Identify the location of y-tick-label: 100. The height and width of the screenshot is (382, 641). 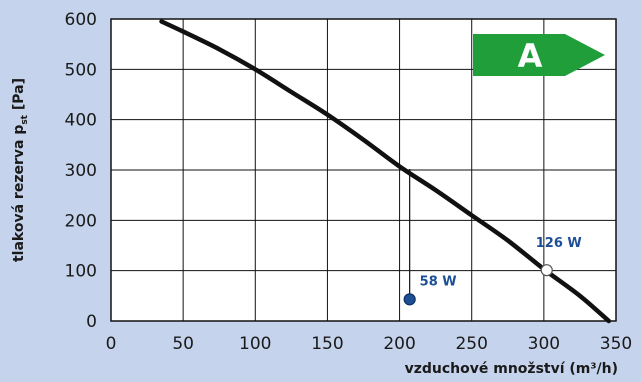
(81, 272).